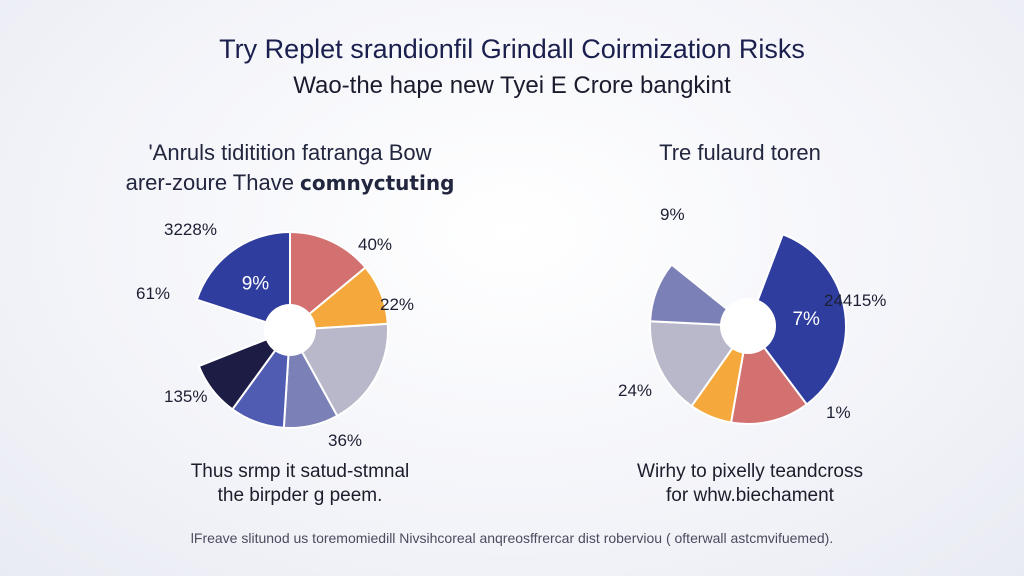  I want to click on right-pie-center-hole, so click(748, 326).